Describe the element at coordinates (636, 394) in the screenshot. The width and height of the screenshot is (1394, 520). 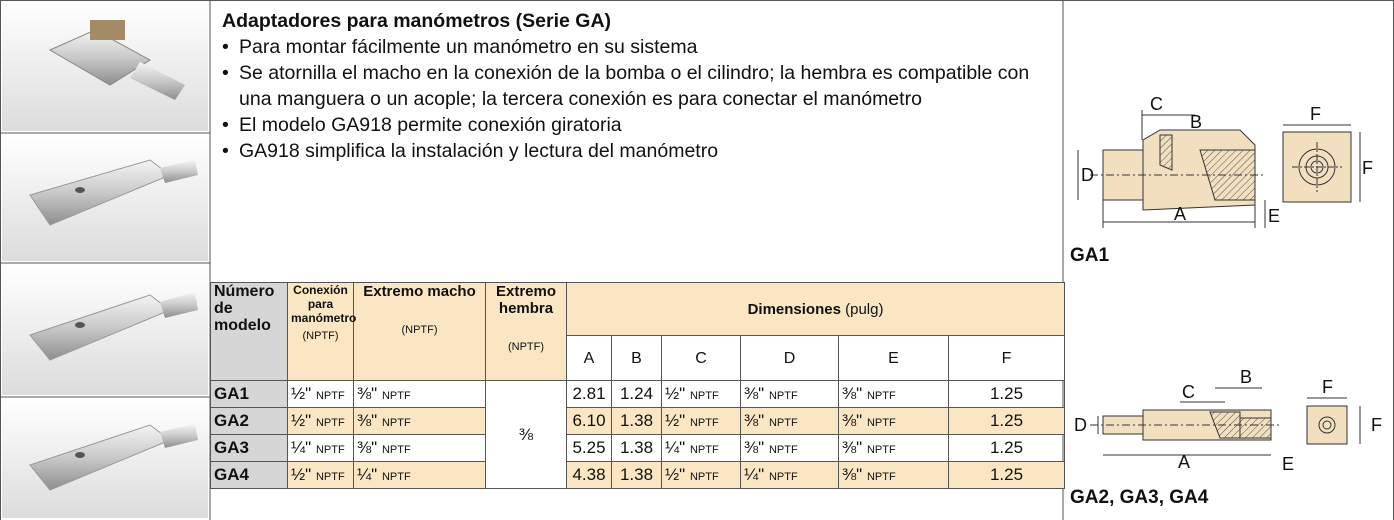
I see `cell: 1.24` at that location.